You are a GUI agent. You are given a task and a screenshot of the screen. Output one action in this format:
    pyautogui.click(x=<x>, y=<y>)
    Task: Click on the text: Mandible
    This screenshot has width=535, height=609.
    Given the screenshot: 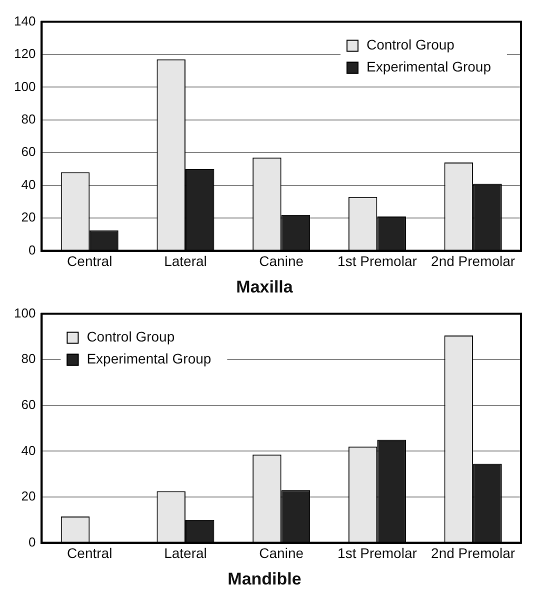 What is the action you would take?
    pyautogui.click(x=265, y=578)
    